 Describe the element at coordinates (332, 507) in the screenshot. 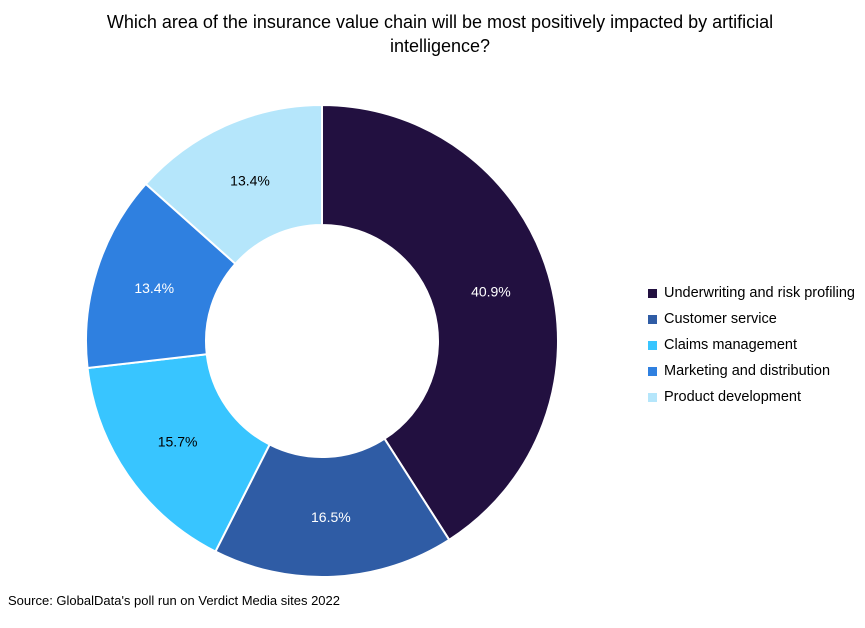

I see `slice-customer-service` at that location.